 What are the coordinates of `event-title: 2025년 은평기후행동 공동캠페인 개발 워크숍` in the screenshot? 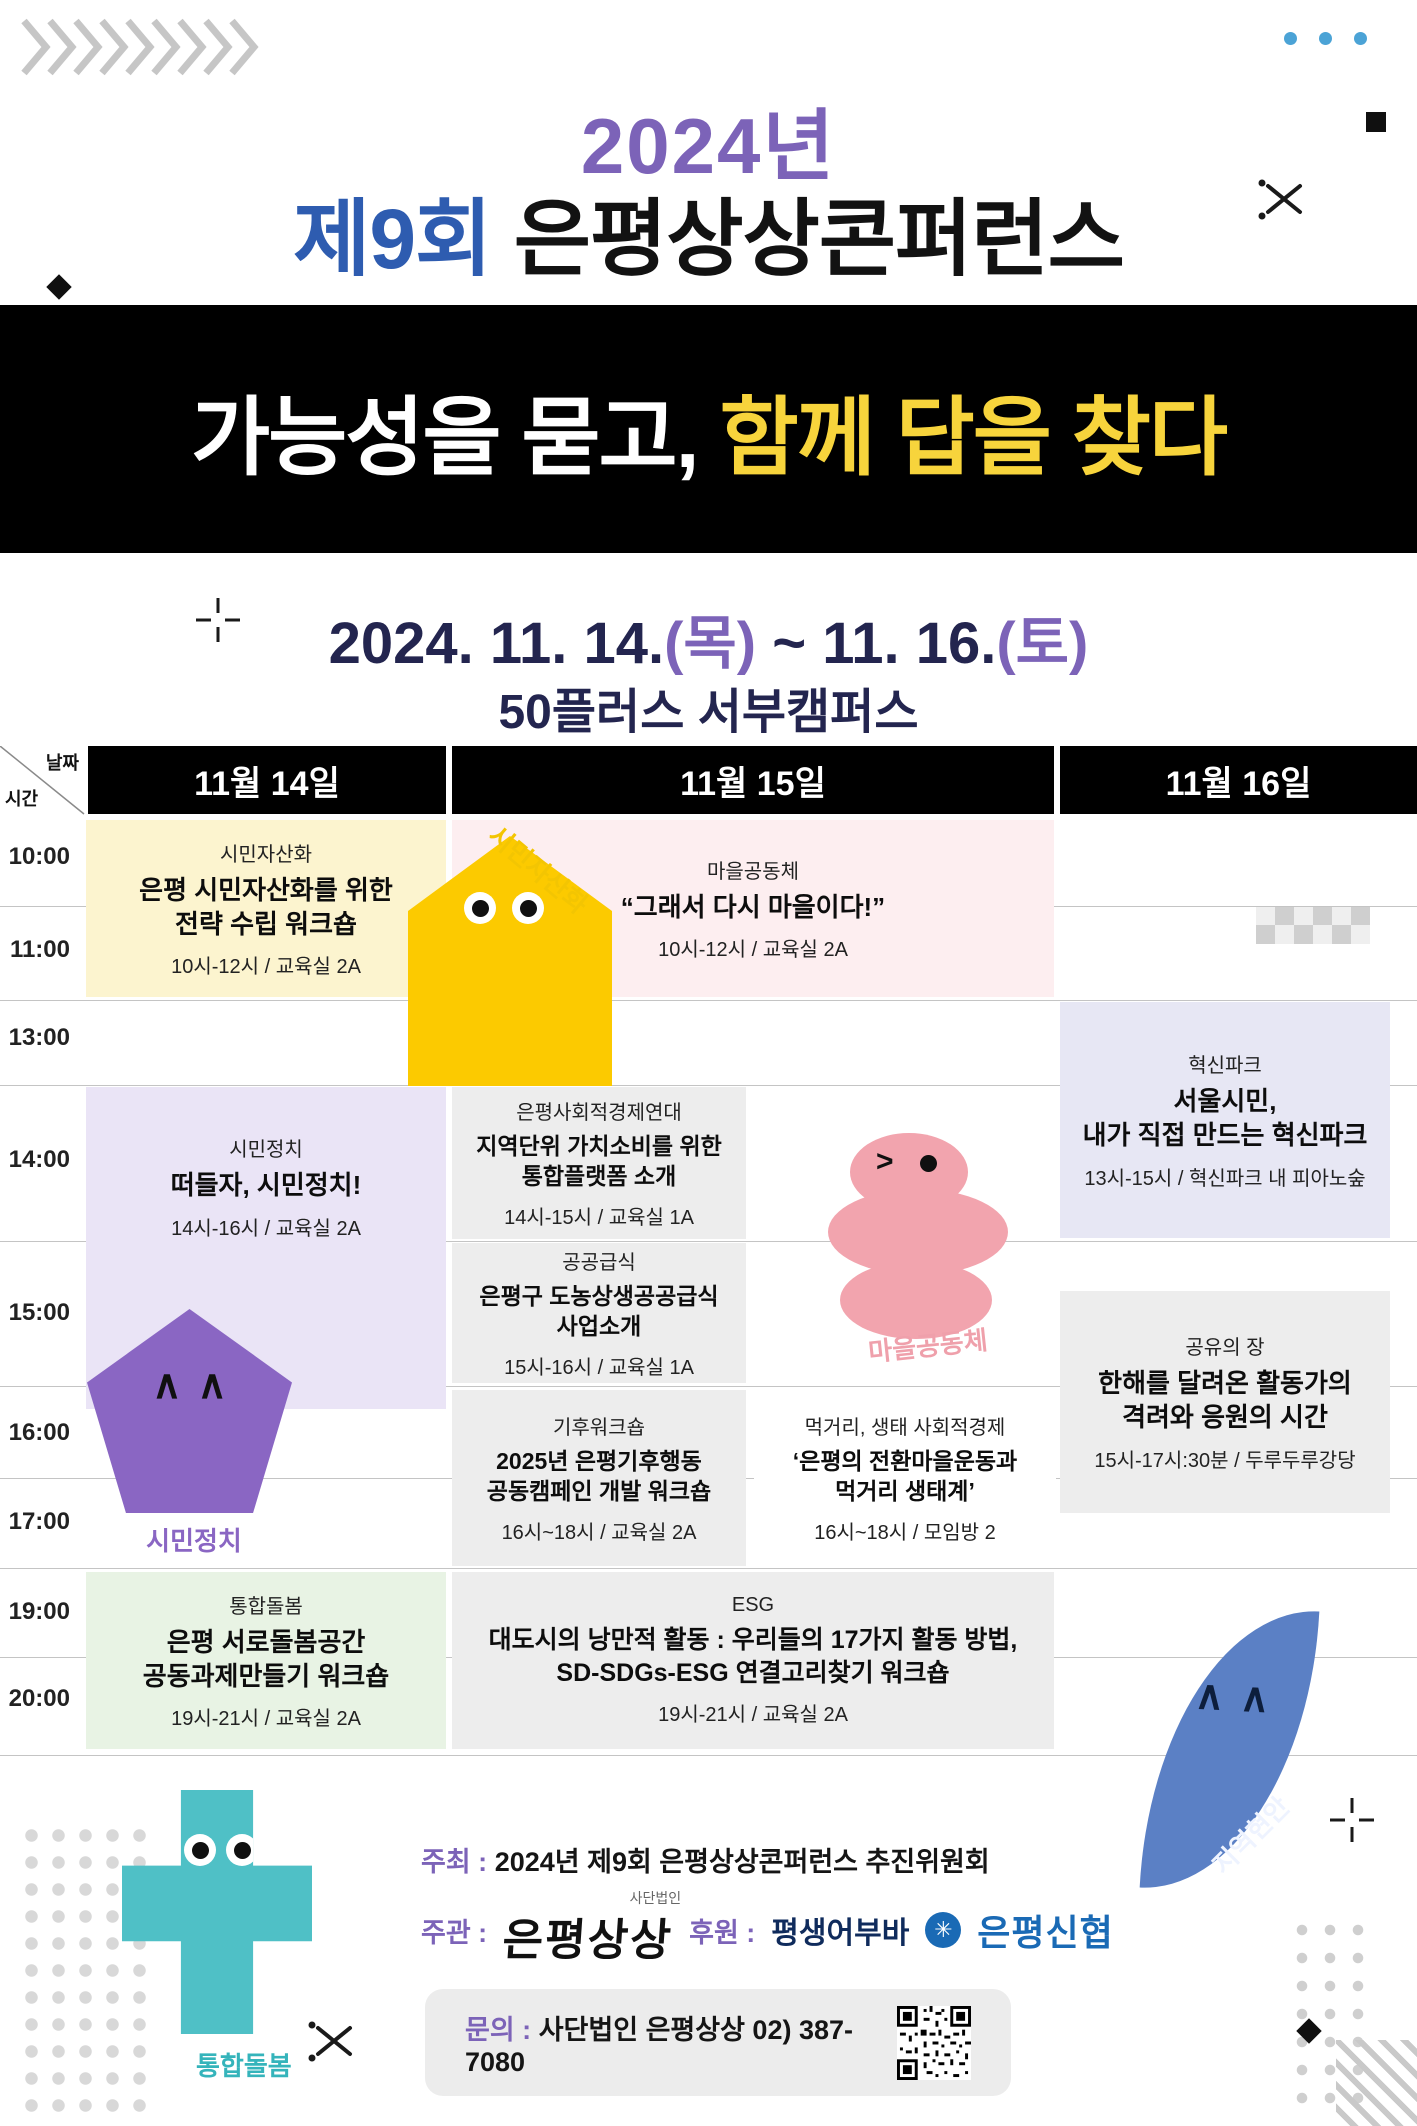 It's located at (599, 1476).